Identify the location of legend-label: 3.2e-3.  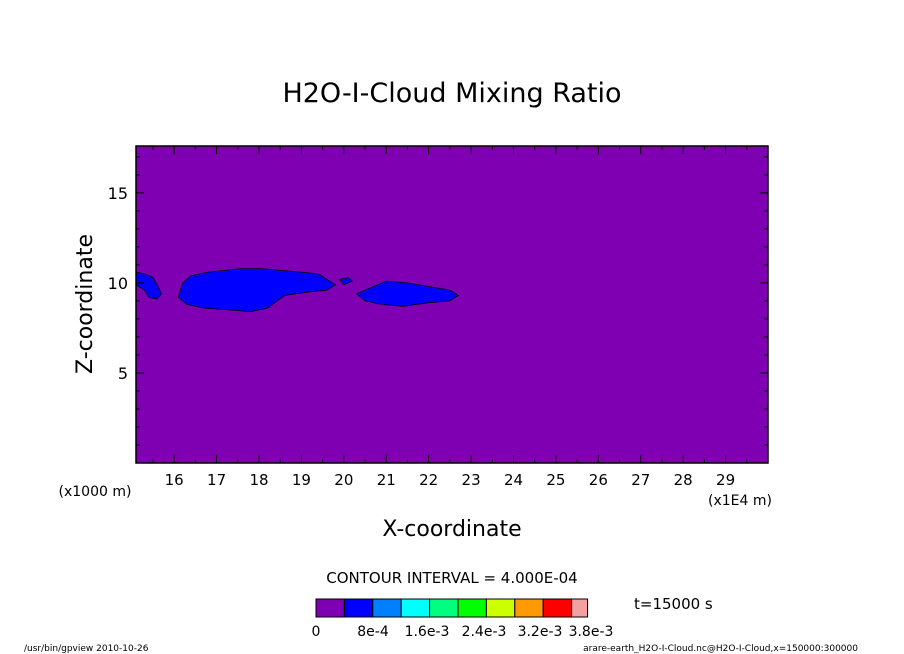
(540, 632).